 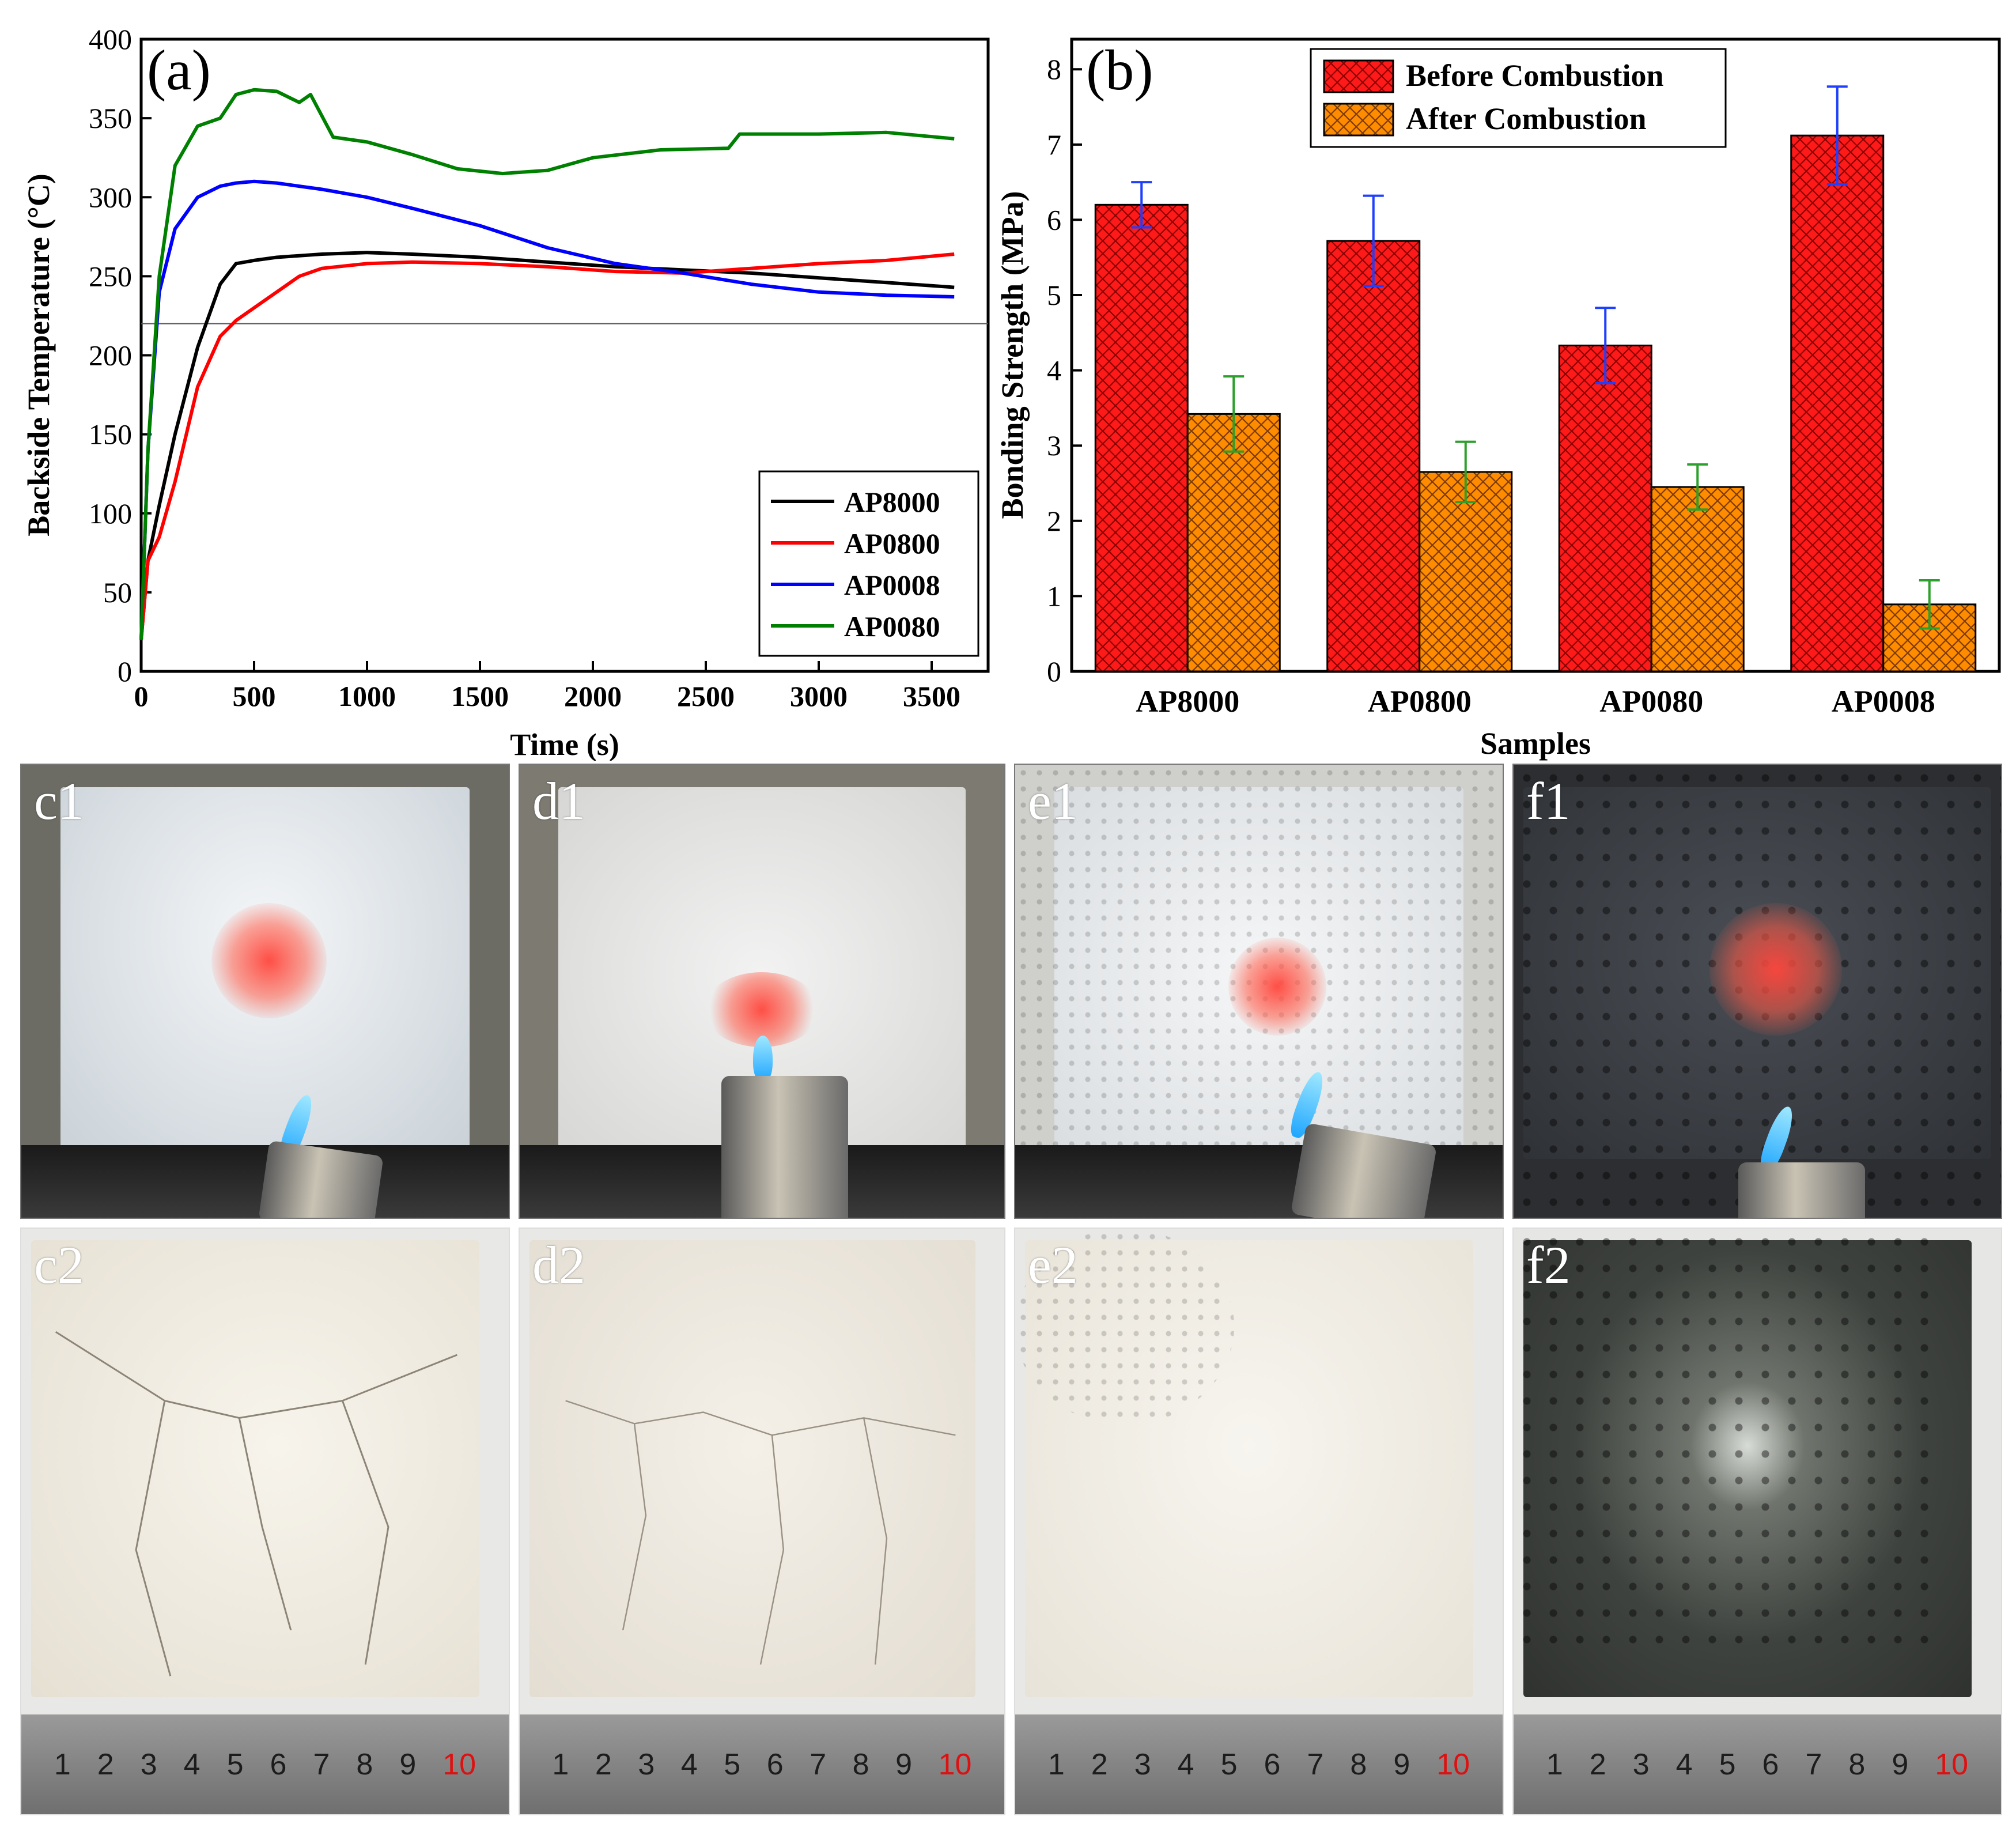 What do you see at coordinates (1757, 991) in the screenshot?
I see `photo-f1: f1` at bounding box center [1757, 991].